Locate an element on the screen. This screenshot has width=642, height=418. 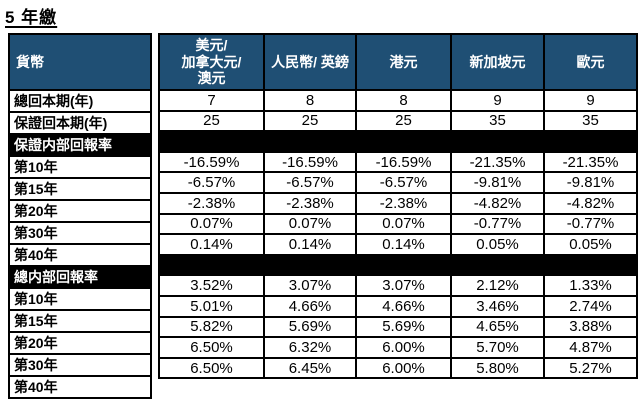
table-row-values: 0.14% 0.14% 0.14% 0.05% 0.05% is located at coordinates (398, 244).